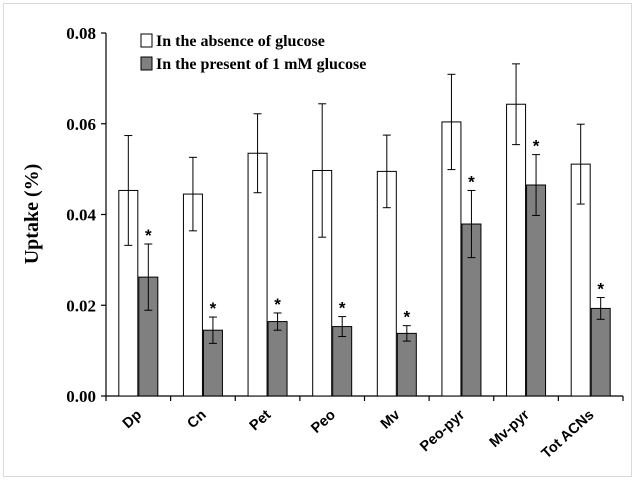 This screenshot has height=481, width=636. What do you see at coordinates (391, 419) in the screenshot?
I see `x-category-label: Mv` at bounding box center [391, 419].